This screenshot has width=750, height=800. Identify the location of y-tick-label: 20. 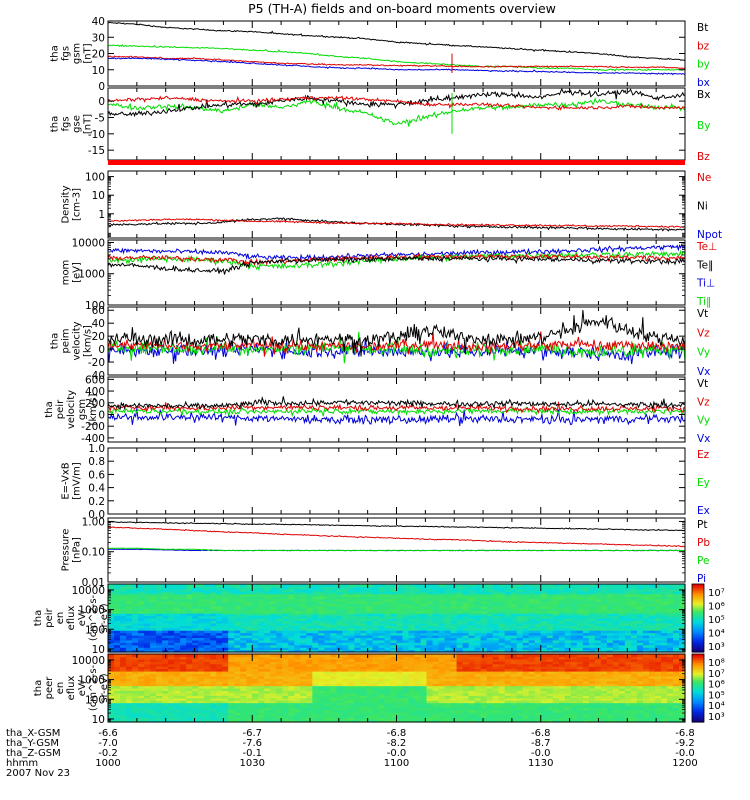
(98, 55).